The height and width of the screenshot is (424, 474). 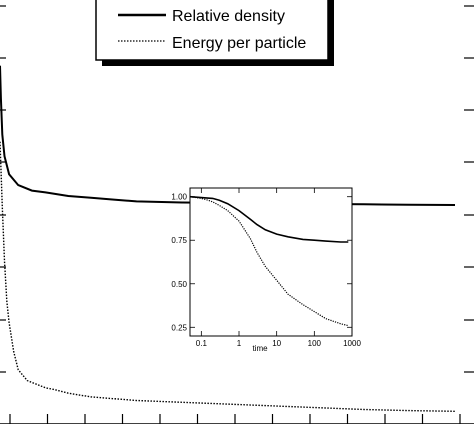 I want to click on inset-x-tick-label: 10, so click(x=276, y=343).